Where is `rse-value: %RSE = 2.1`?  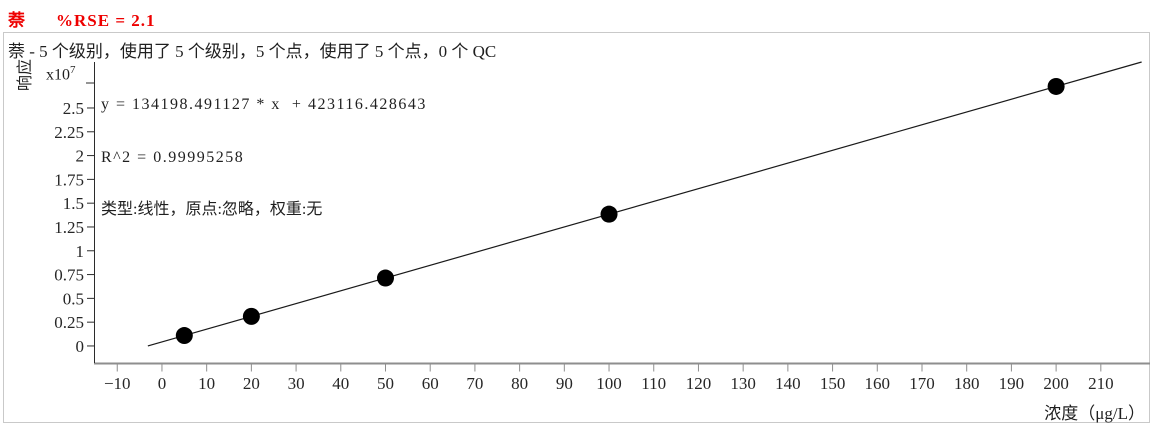
rse-value: %RSE = 2.1 is located at coordinates (106, 20).